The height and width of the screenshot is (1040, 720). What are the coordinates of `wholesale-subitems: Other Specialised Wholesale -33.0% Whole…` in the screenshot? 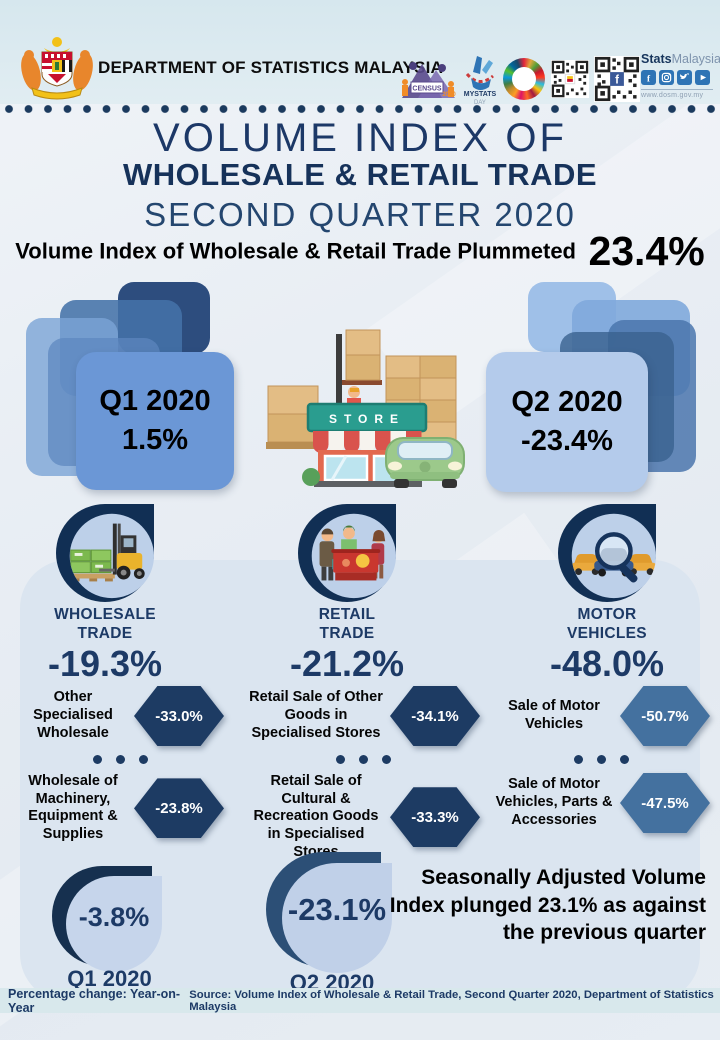 It's located at (120, 765).